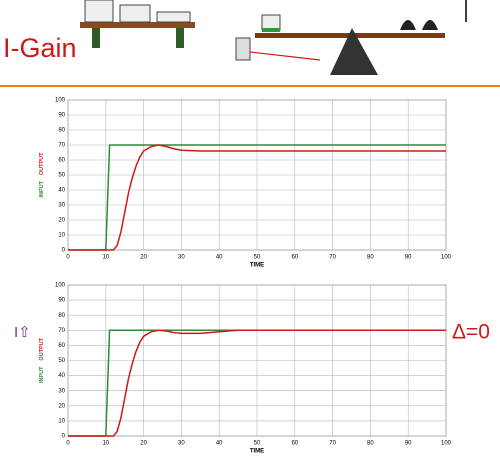 The width and height of the screenshot is (500, 461). Describe the element at coordinates (40, 48) in the screenshot. I see `slide-title: I-Gain` at that location.